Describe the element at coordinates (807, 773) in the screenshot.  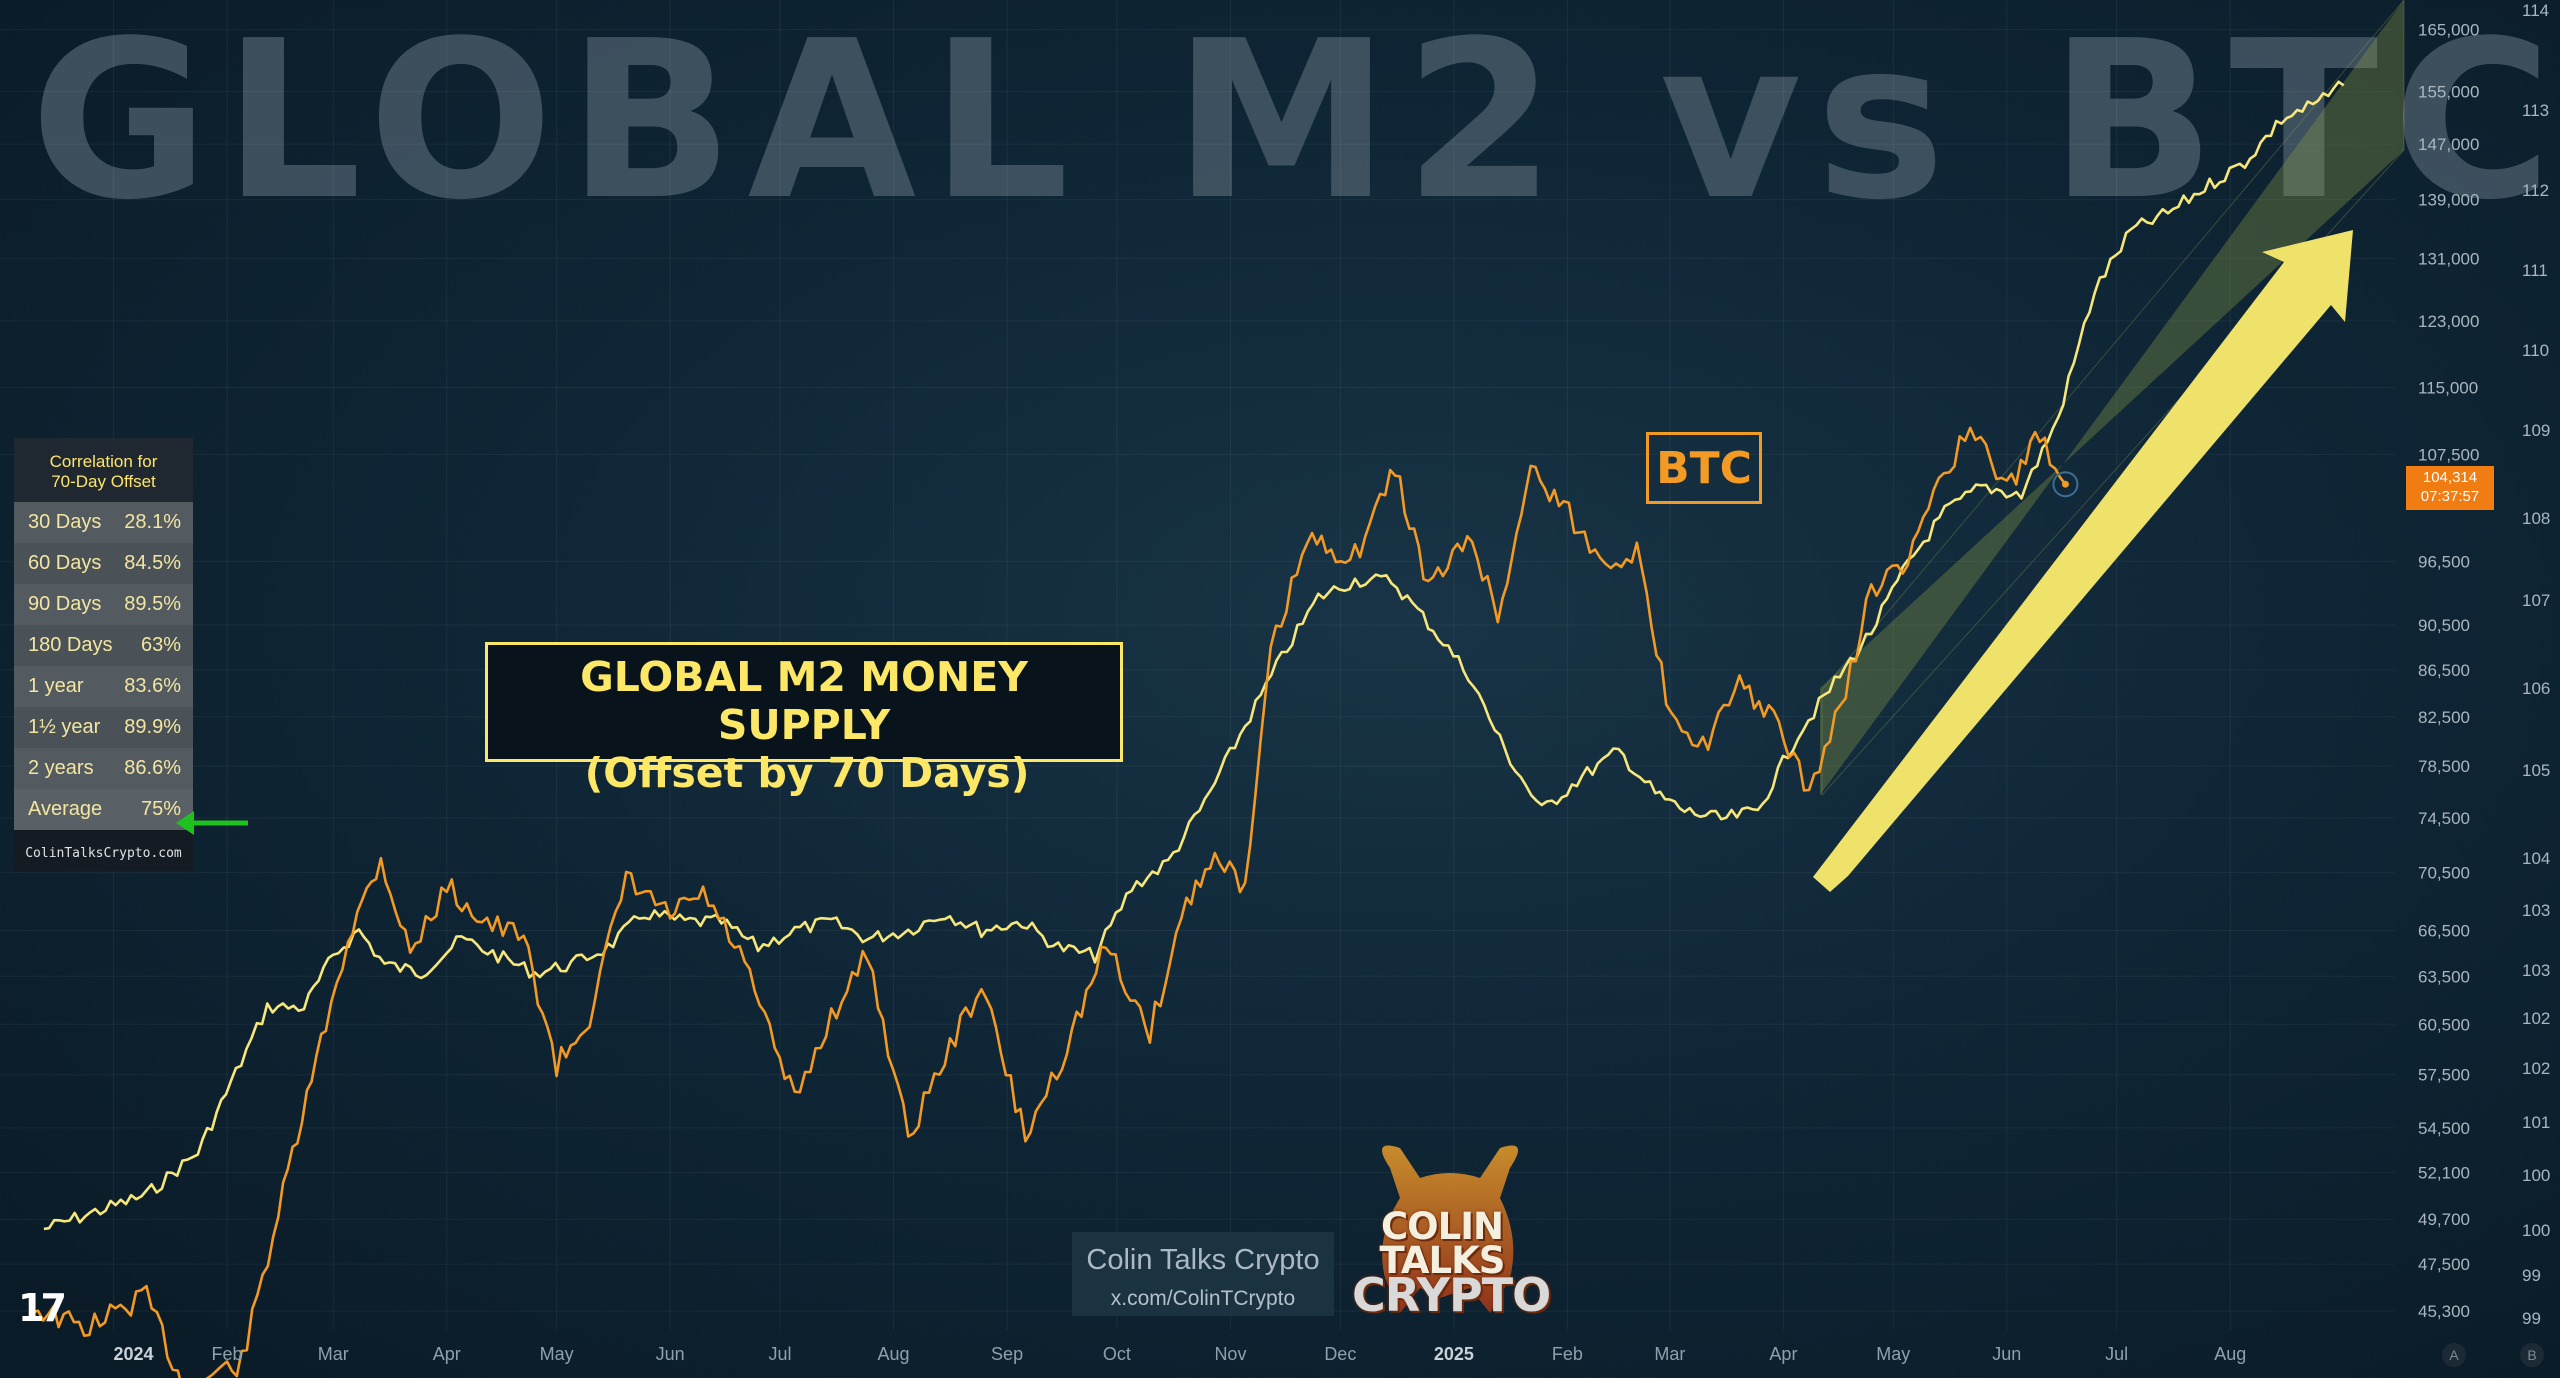
I see `m2-label-line2: (Offset by 70 Days)` at that location.